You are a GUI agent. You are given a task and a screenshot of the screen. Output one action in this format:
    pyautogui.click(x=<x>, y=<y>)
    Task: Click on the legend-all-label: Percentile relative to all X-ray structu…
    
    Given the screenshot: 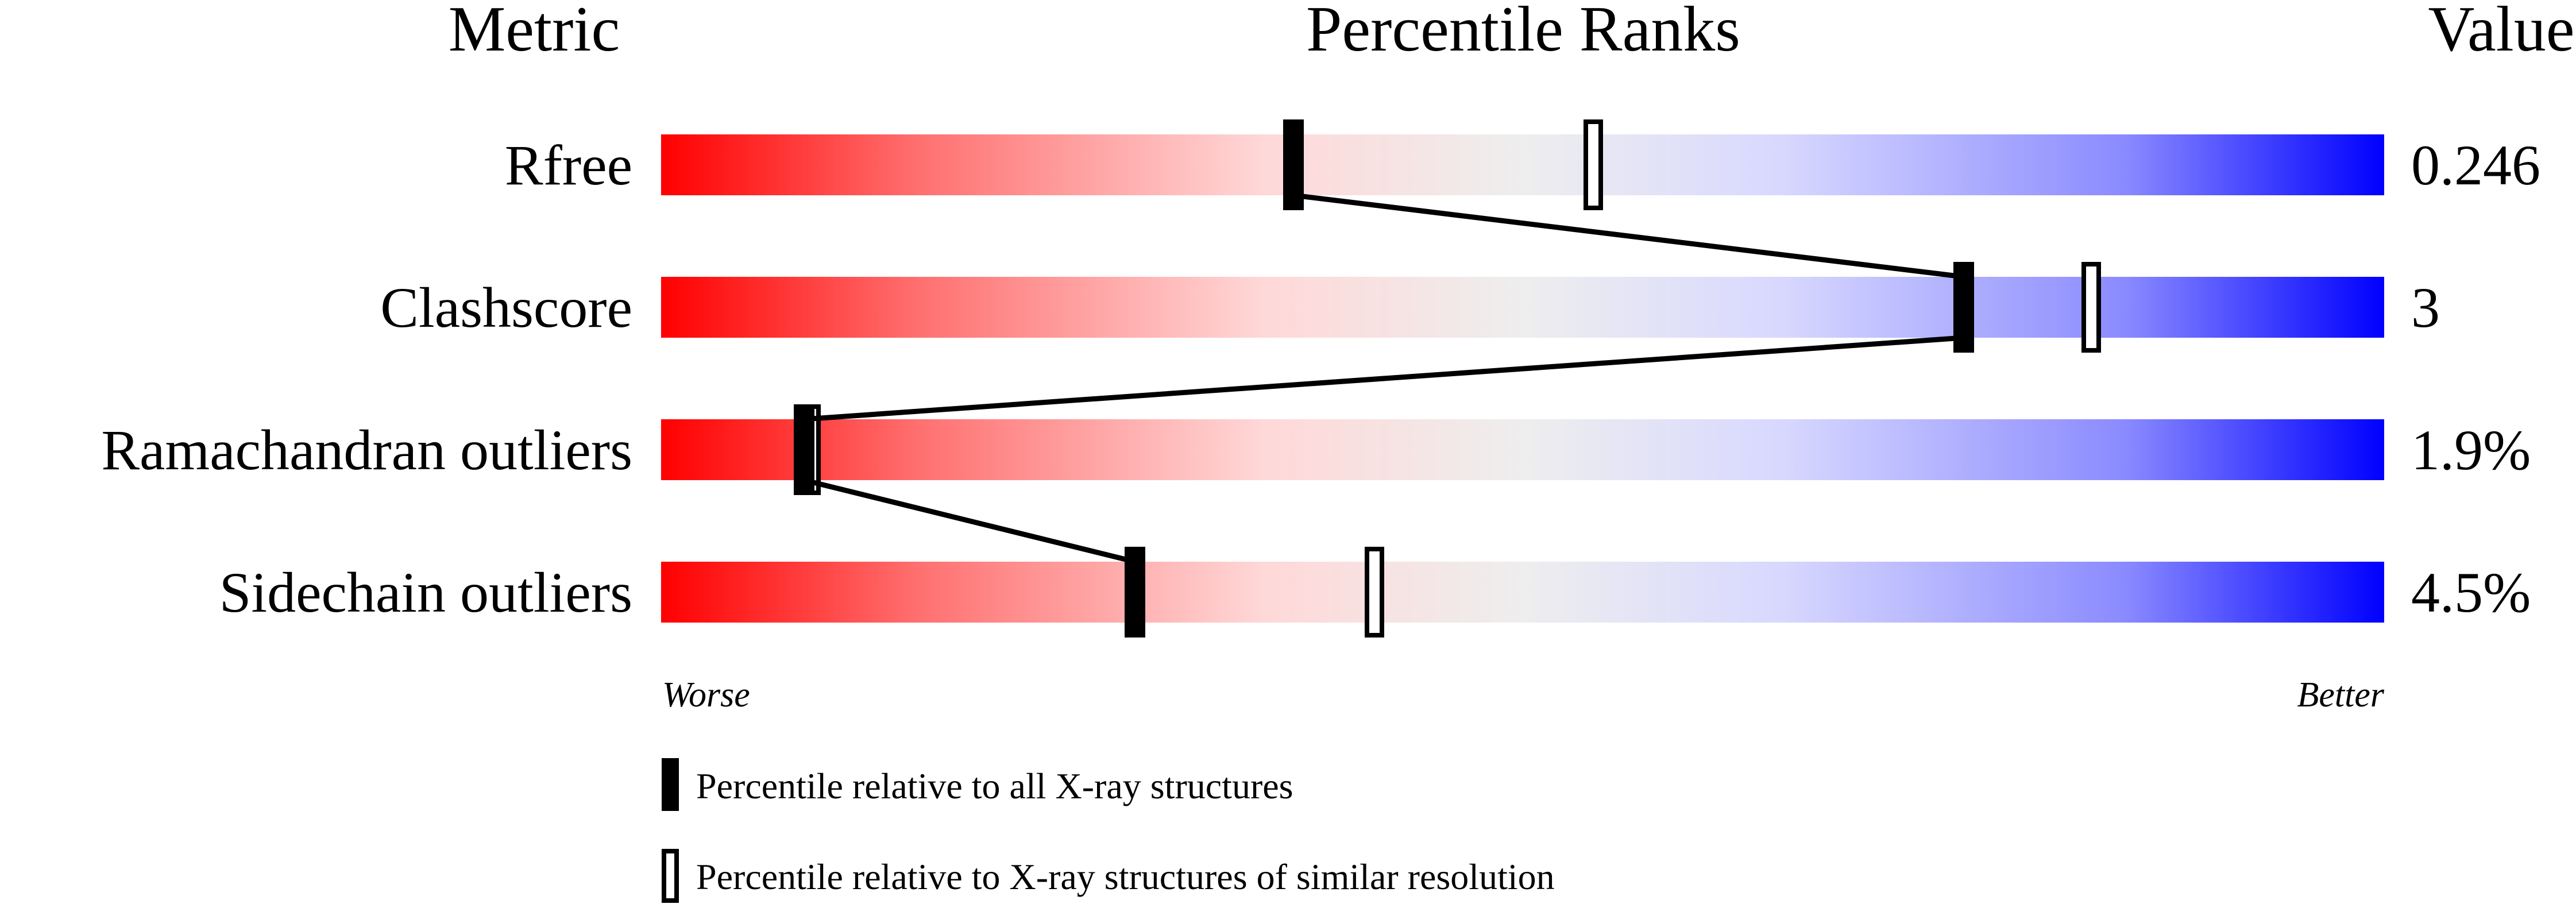 What is the action you would take?
    pyautogui.click(x=994, y=786)
    